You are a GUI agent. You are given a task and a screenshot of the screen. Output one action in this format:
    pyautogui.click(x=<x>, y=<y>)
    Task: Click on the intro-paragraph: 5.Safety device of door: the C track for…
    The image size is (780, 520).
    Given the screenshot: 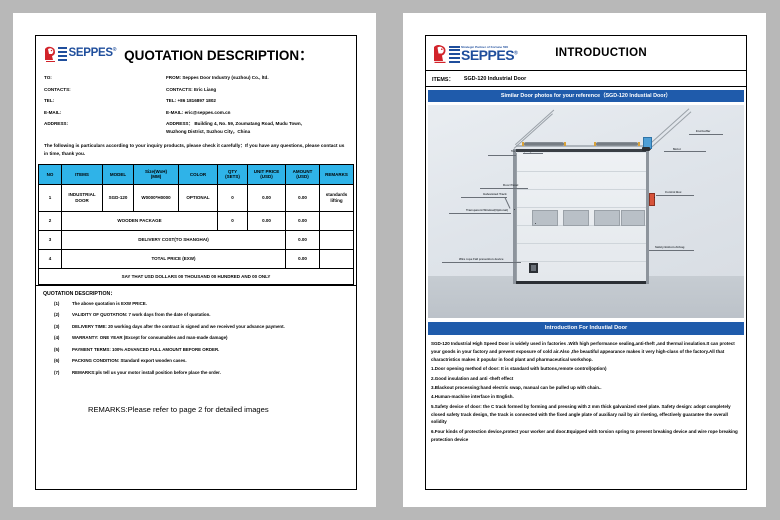 What is the action you would take?
    pyautogui.click(x=581, y=414)
    